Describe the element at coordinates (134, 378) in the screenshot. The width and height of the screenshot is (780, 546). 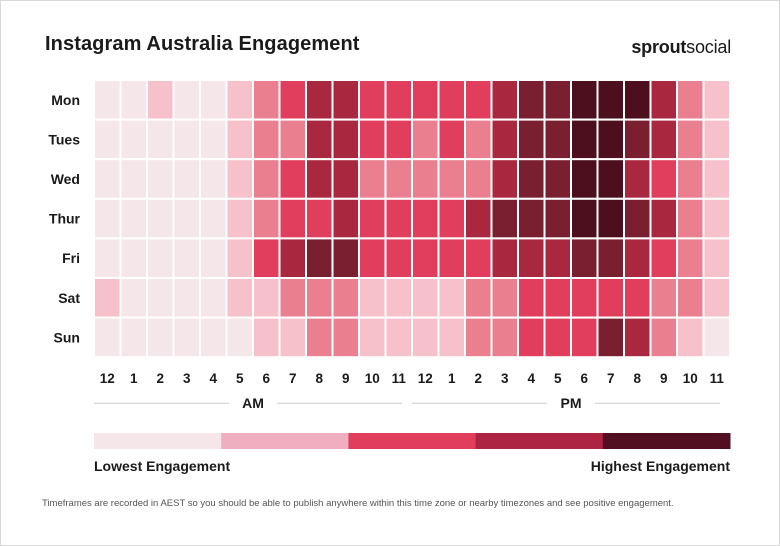
I see `column-label: 1` at that location.